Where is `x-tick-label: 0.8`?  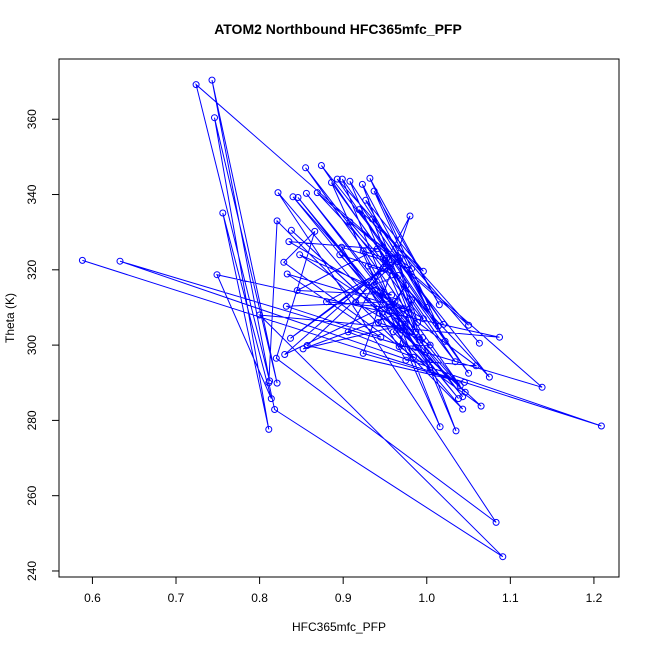 x-tick-label: 0.8 is located at coordinates (259, 598).